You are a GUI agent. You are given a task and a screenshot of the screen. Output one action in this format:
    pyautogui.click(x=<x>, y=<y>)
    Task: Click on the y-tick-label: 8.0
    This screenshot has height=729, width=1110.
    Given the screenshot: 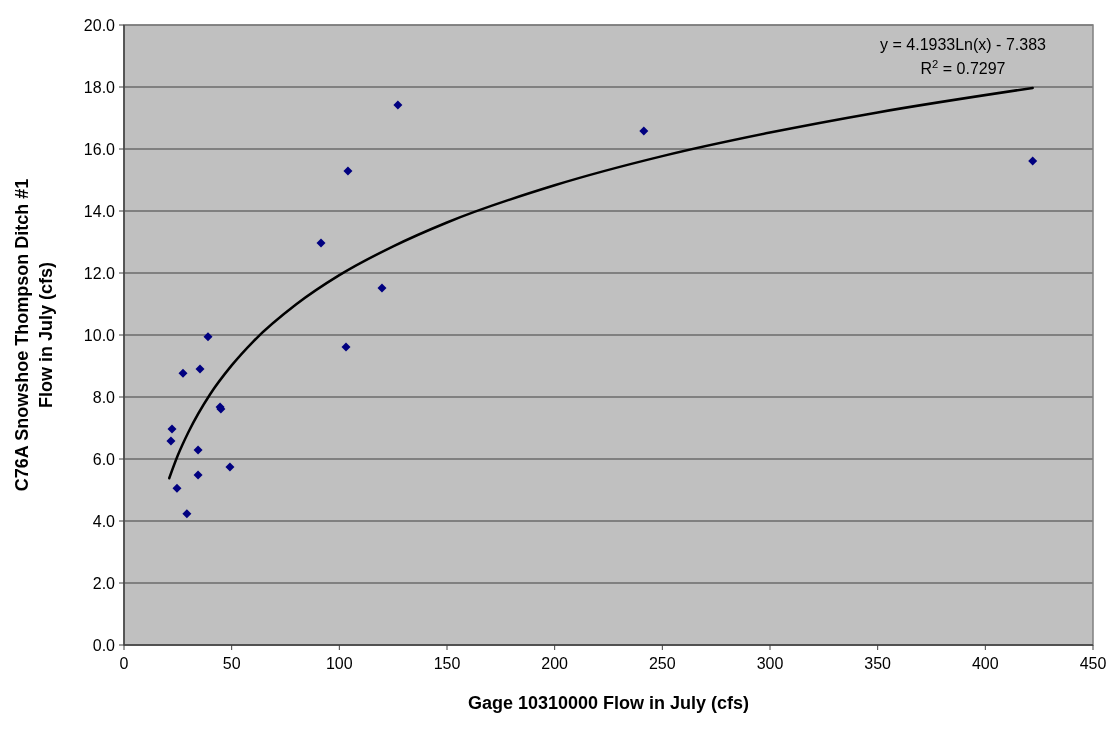 What is the action you would take?
    pyautogui.click(x=104, y=397)
    